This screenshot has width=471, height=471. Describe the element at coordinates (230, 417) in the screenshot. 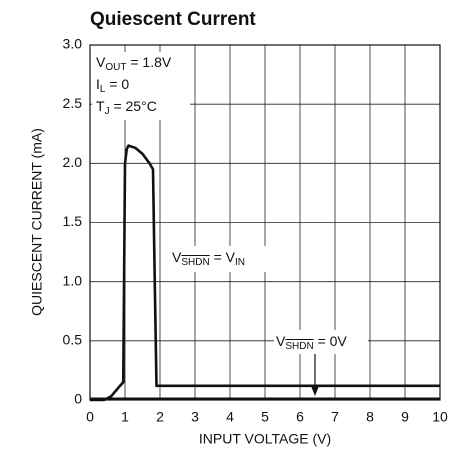

I see `x-tick-label: 4` at that location.